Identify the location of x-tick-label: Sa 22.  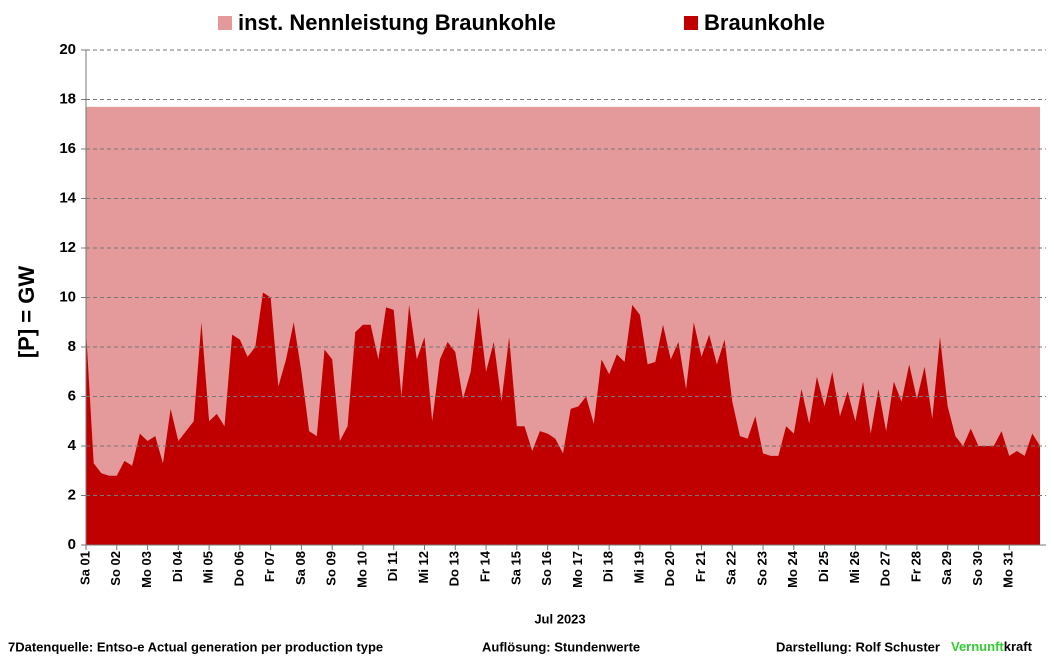
(731, 568).